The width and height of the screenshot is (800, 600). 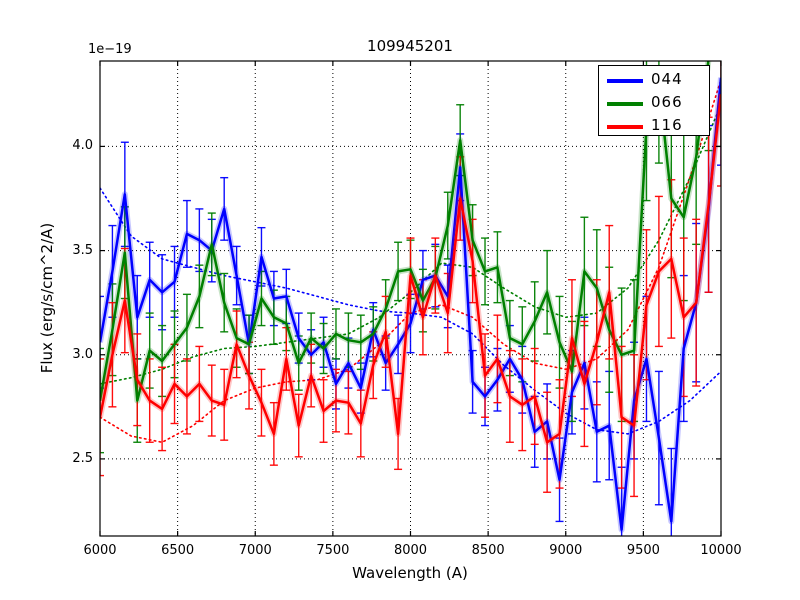 What do you see at coordinates (643, 550) in the screenshot?
I see `x-tick-label: 9500` at bounding box center [643, 550].